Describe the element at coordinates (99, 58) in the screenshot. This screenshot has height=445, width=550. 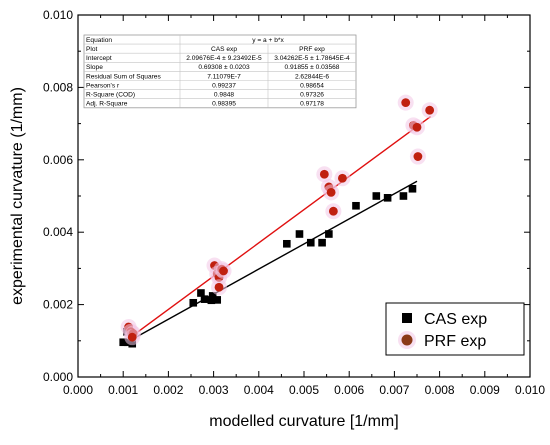
I see `fit-table-row-label: Intercept` at that location.